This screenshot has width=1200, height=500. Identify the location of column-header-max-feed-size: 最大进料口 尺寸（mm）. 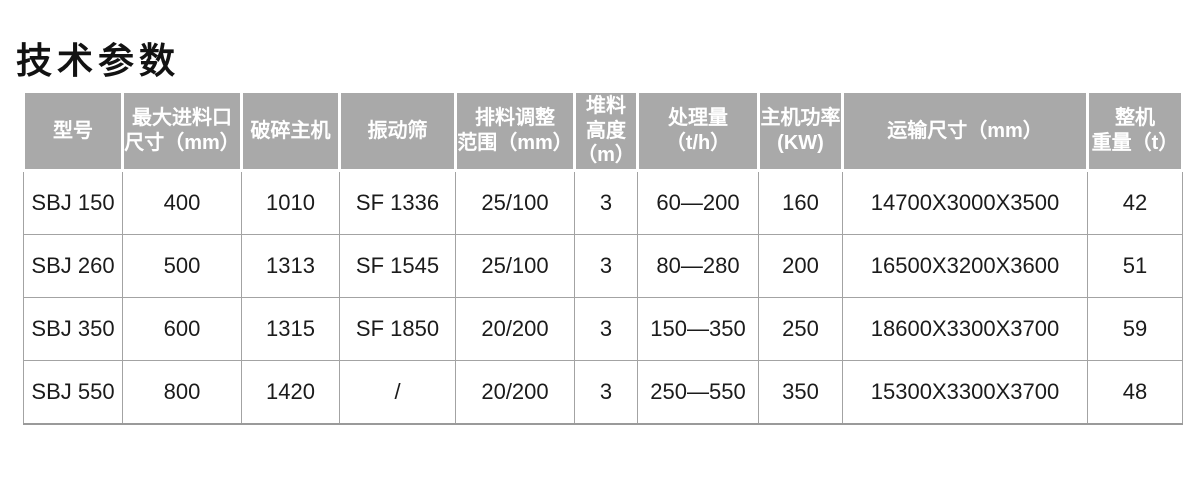
(182, 130).